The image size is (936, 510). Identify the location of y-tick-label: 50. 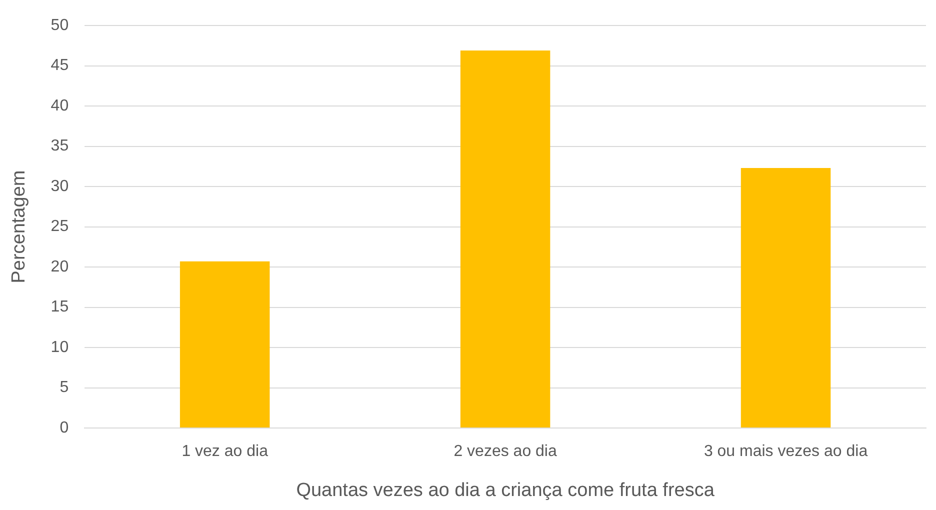
(59, 25).